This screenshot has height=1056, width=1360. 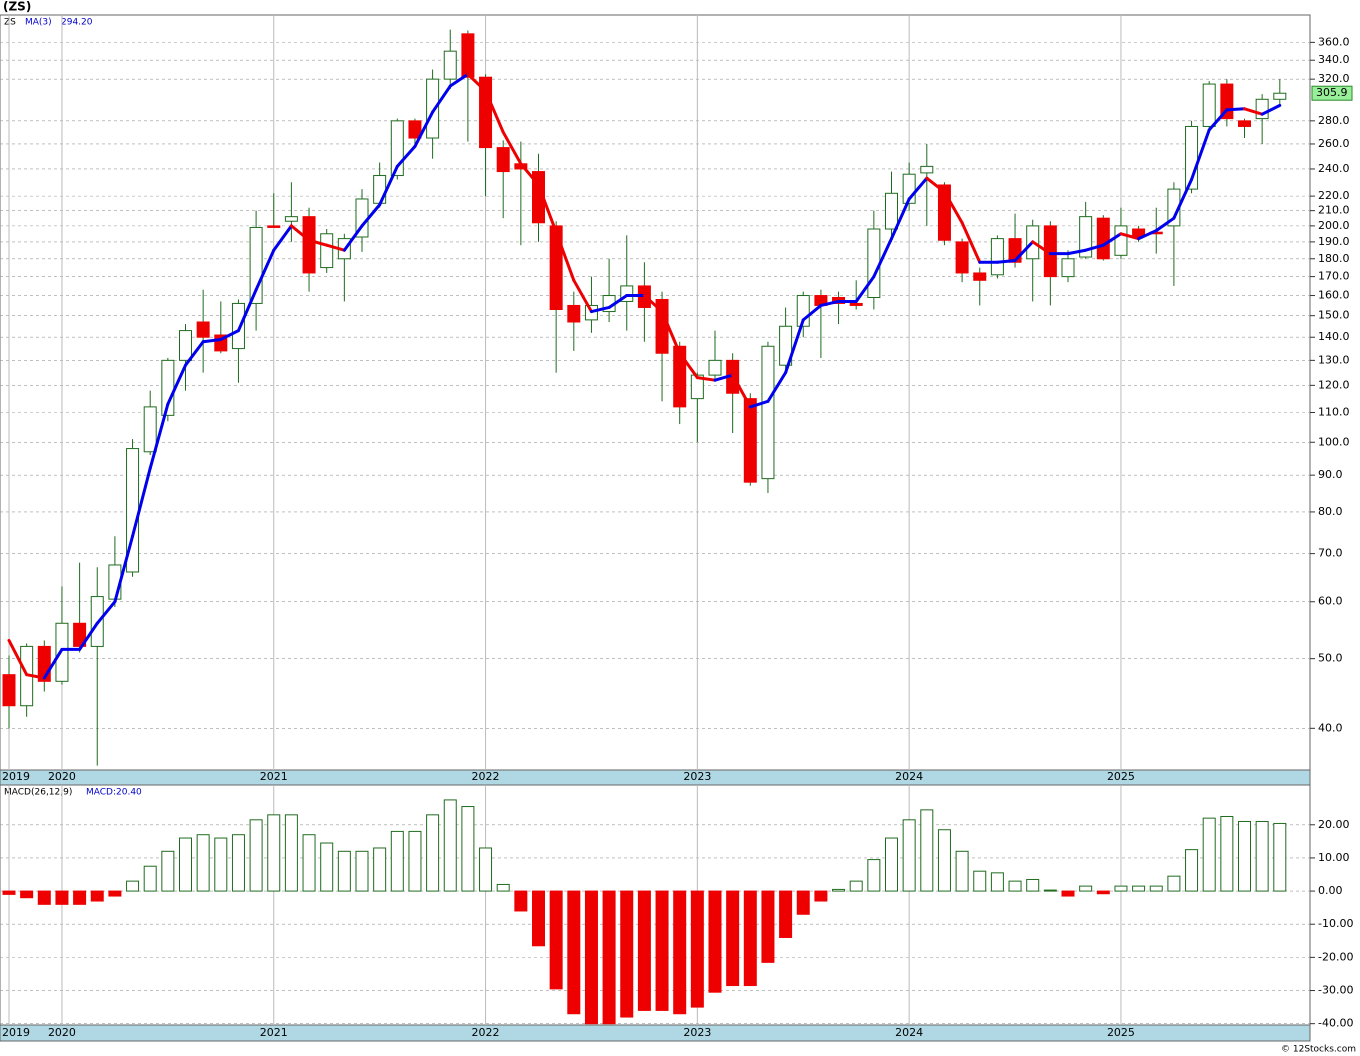 I want to click on y-tick-label: 190.0, so click(x=1334, y=241).